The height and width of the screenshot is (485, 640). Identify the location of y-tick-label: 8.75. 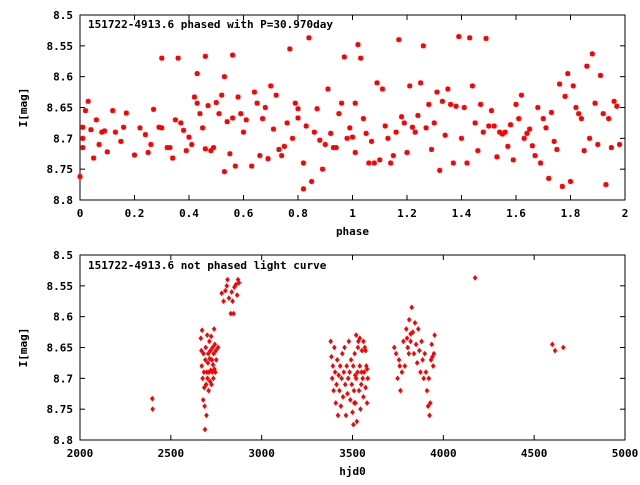
(60, 169).